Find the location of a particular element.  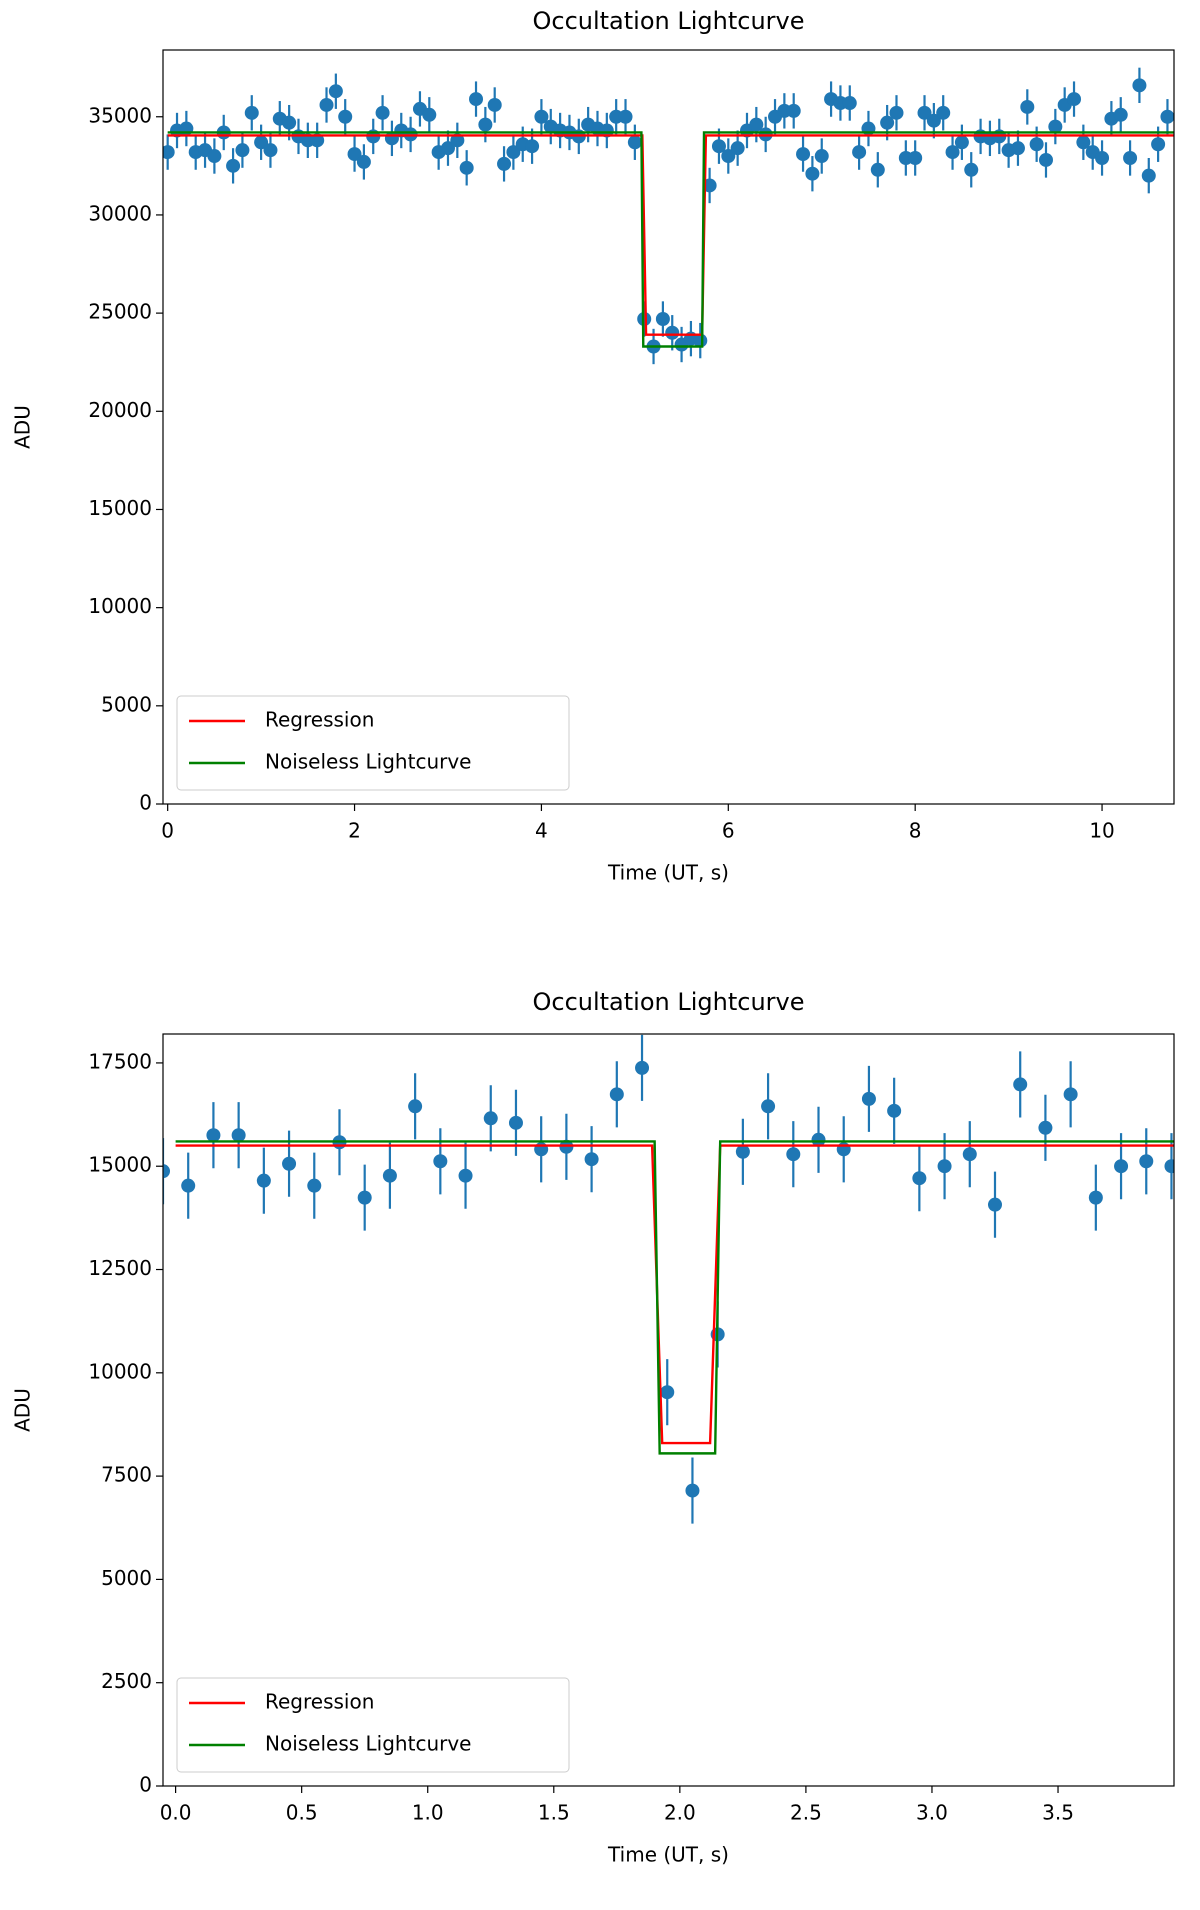

y-tick-label: 30000 is located at coordinates (120, 213).